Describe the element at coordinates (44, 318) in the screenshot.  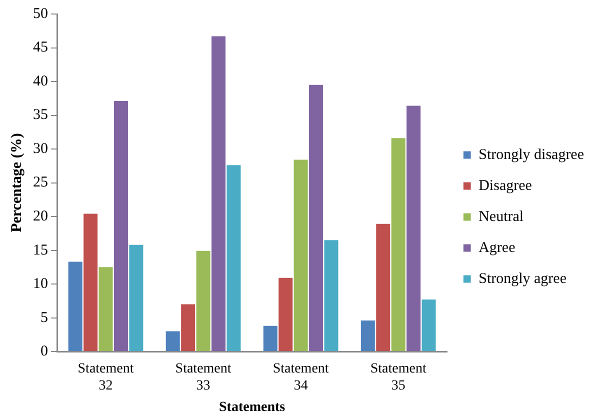
I see `y-tick-label: 5` at that location.